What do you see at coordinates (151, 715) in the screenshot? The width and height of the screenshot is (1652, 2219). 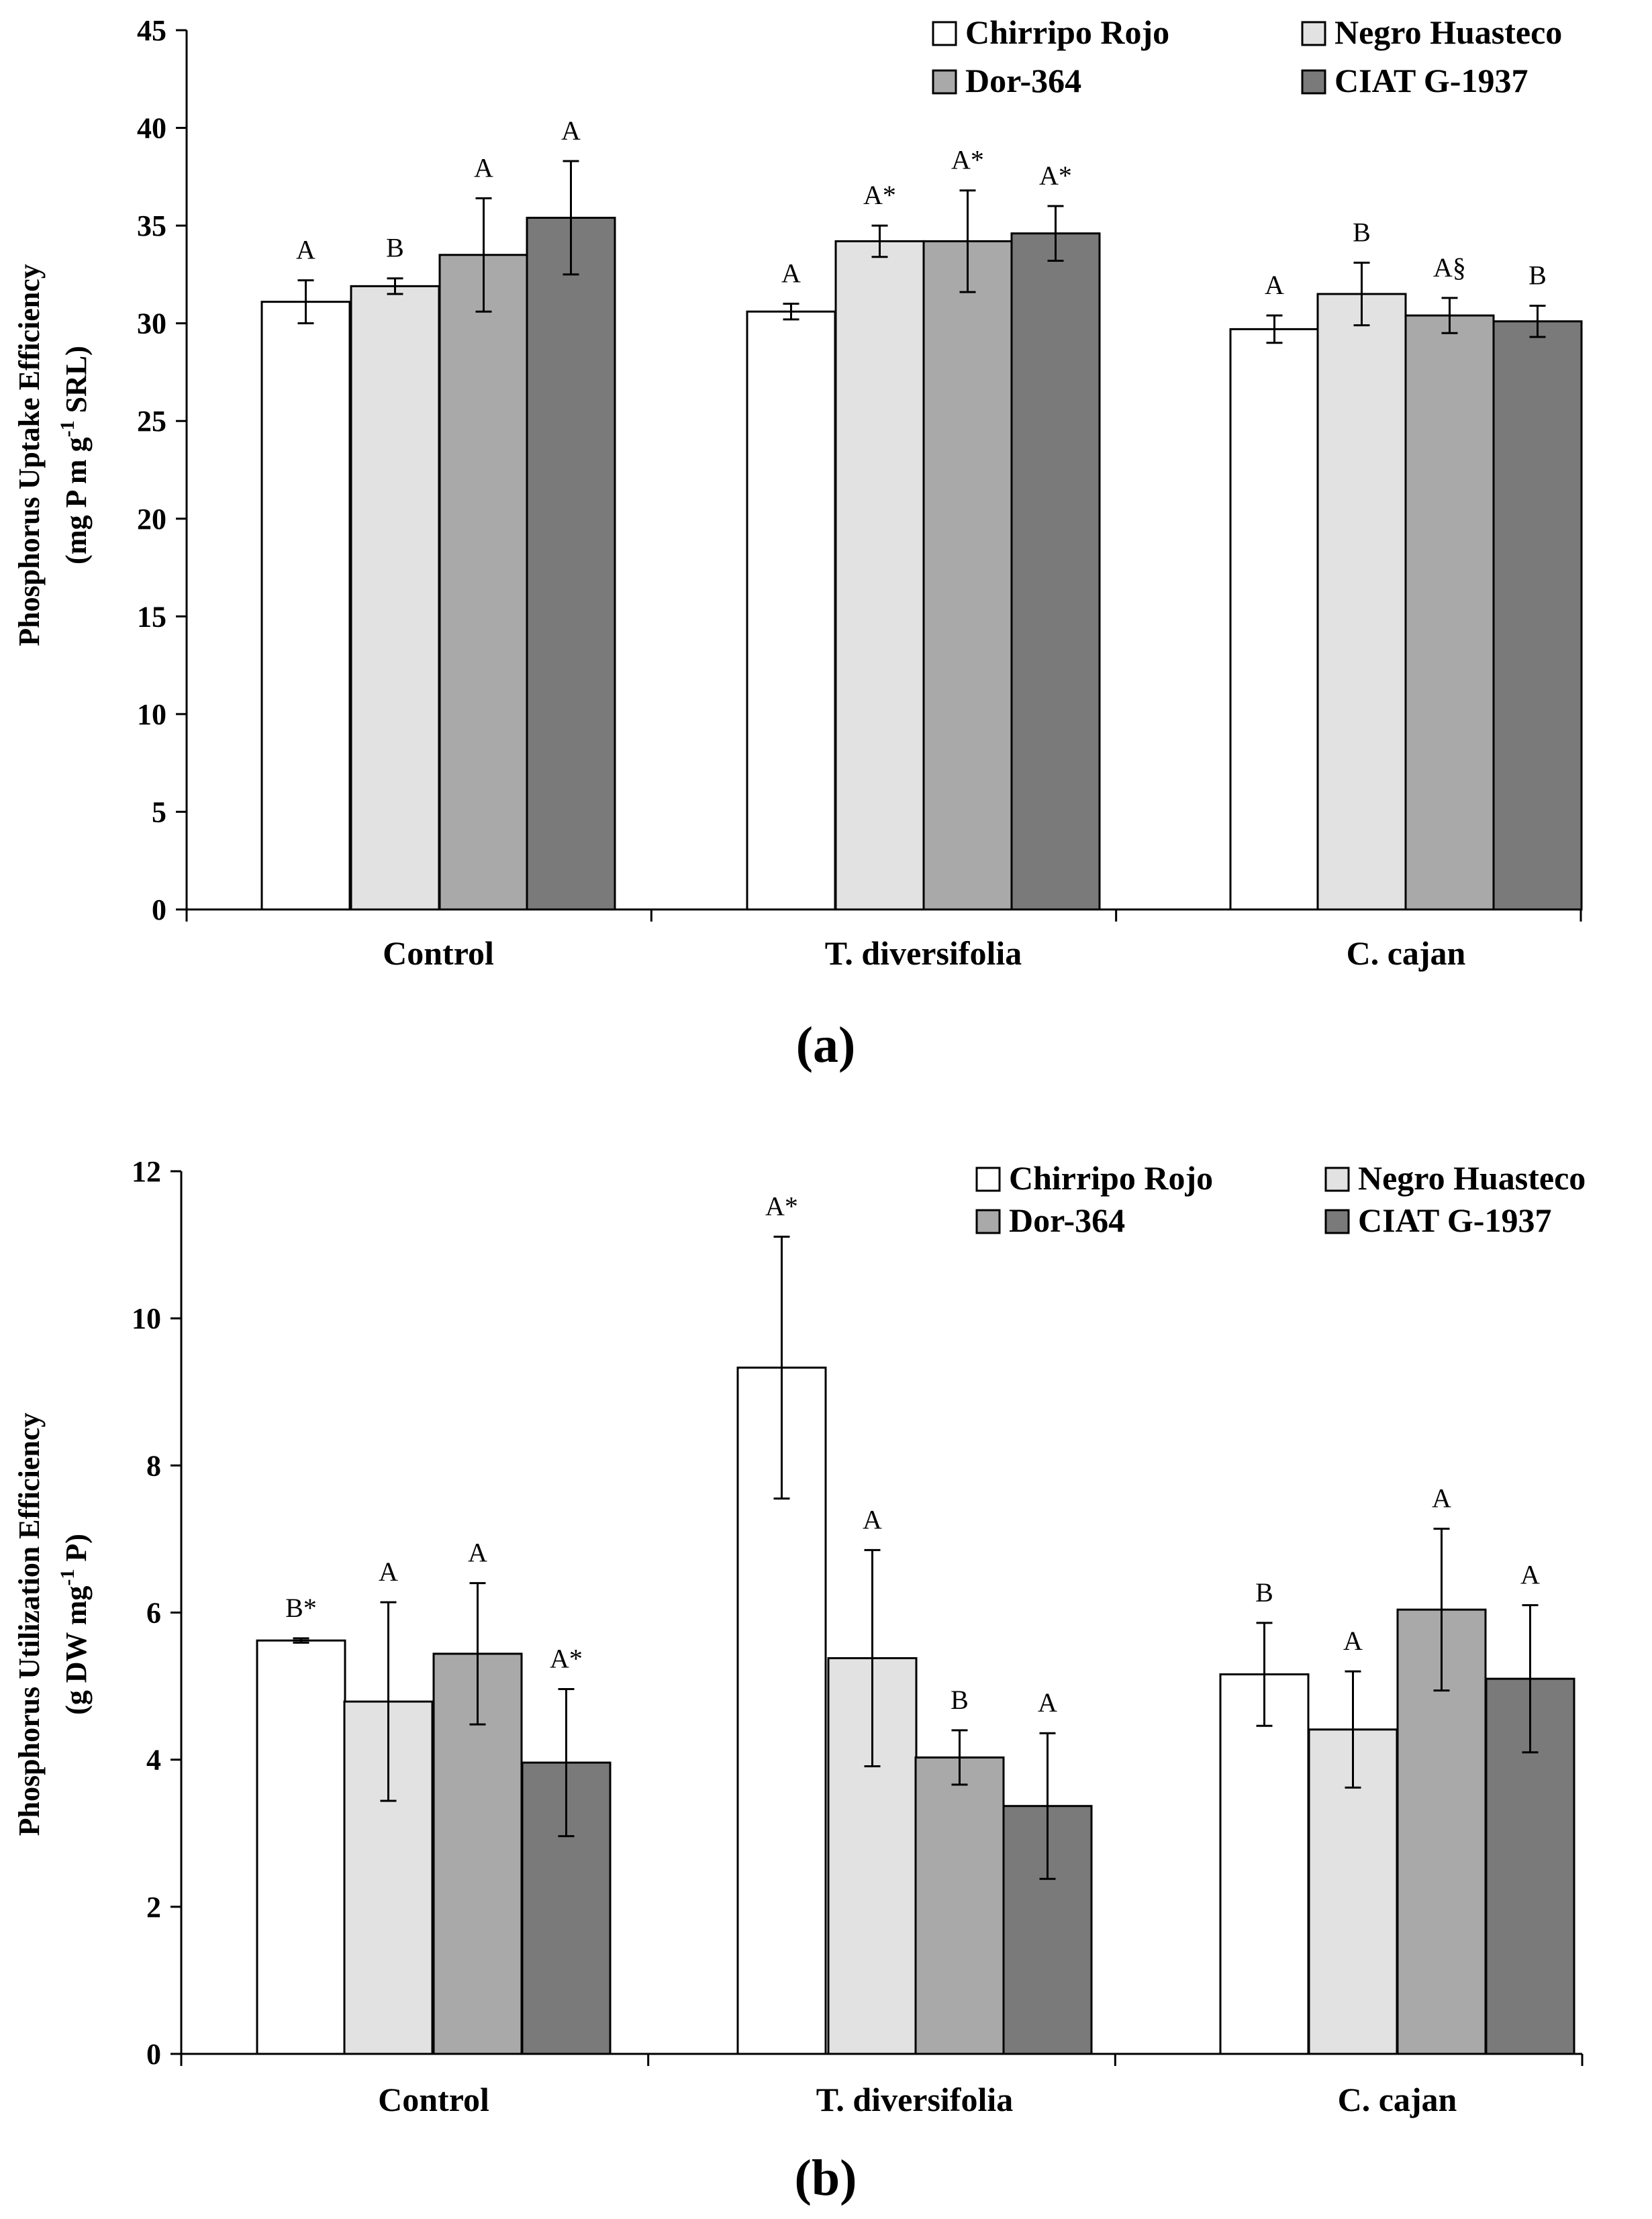 I see `chart-a-y-tick-label: 10` at bounding box center [151, 715].